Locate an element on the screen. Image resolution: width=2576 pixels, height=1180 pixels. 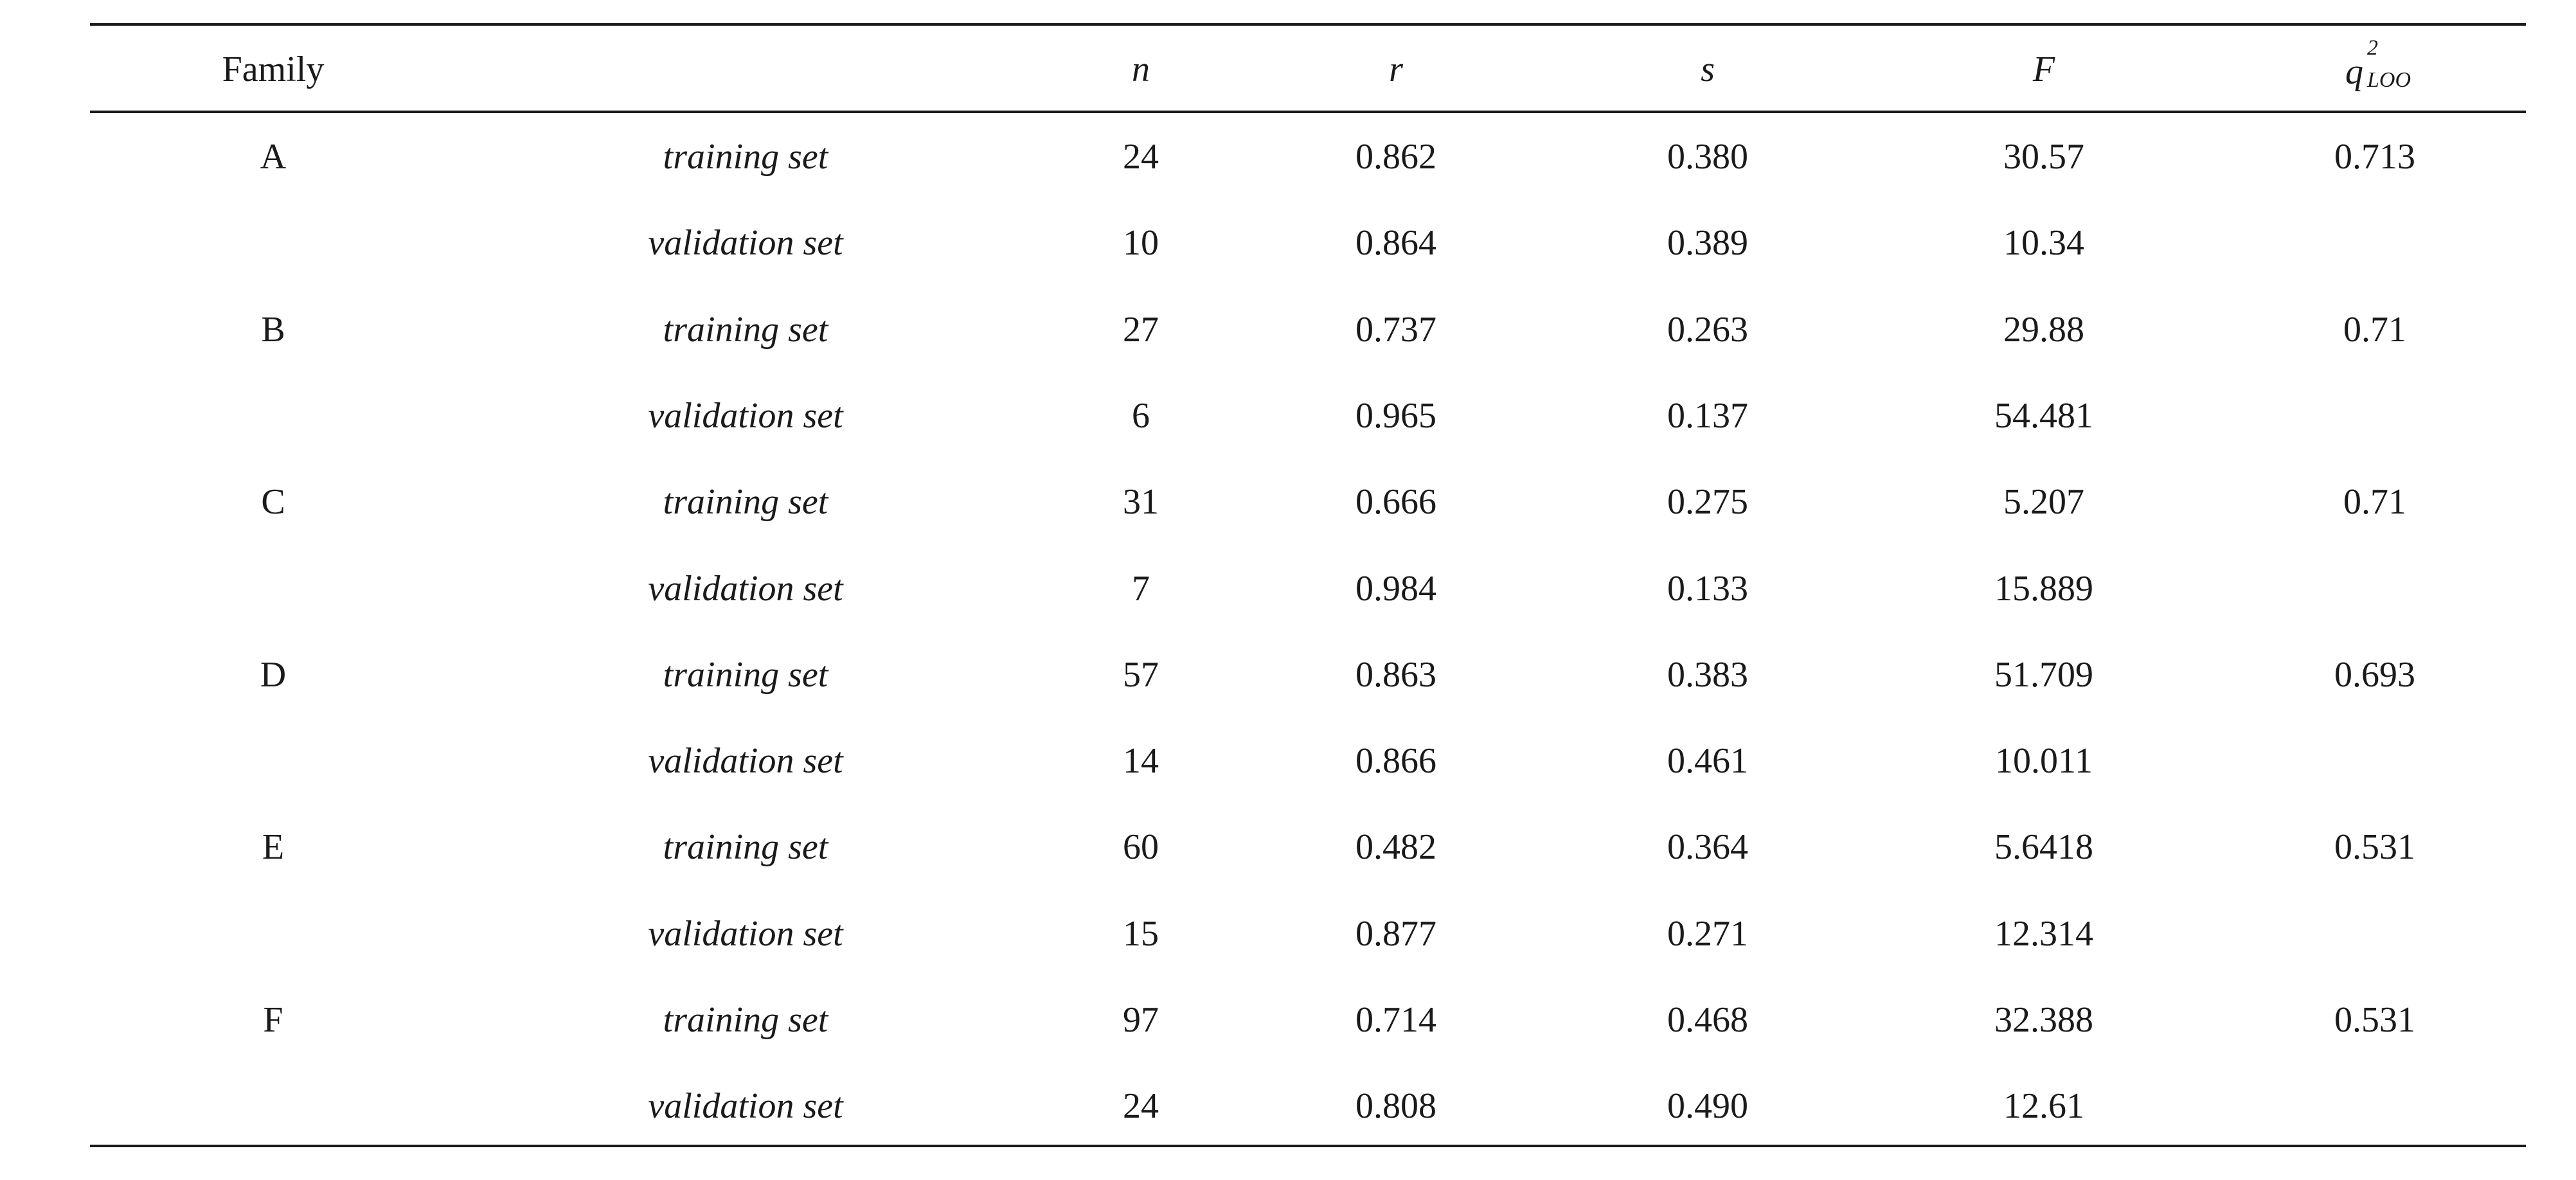
cell-family: B is located at coordinates (273, 330).